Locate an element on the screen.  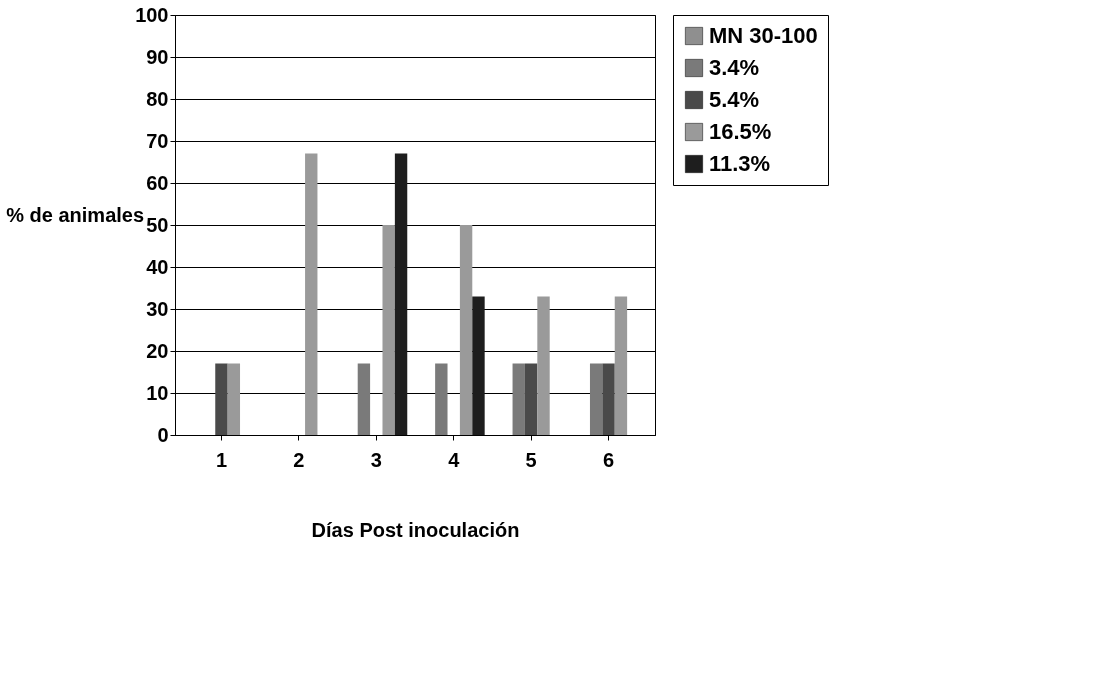
x-tick-label: 5 is located at coordinates (531, 459).